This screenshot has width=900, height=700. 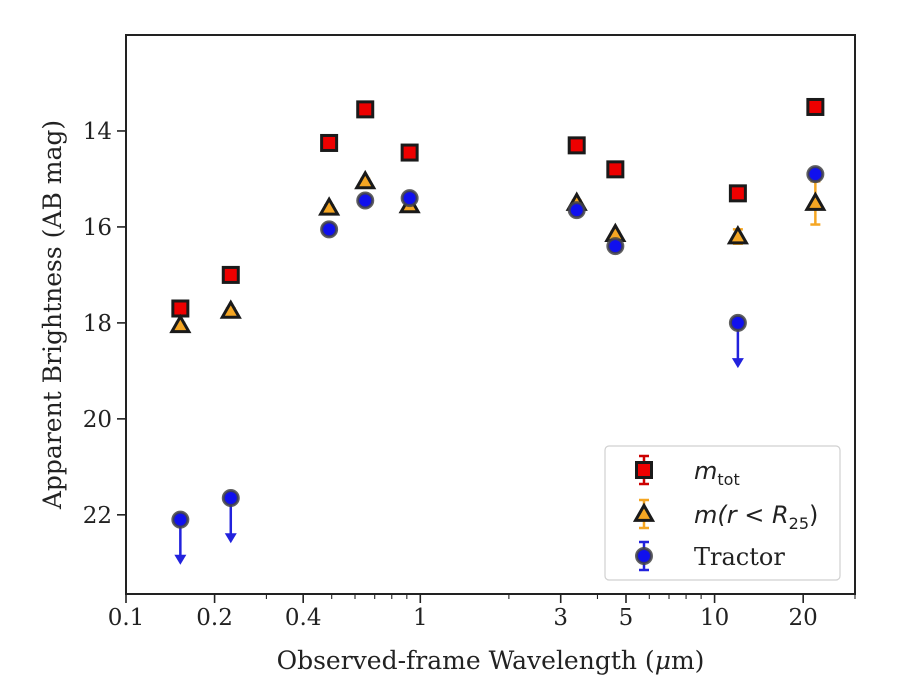 What do you see at coordinates (420, 618) in the screenshot?
I see `x-tick-label-3: 1` at bounding box center [420, 618].